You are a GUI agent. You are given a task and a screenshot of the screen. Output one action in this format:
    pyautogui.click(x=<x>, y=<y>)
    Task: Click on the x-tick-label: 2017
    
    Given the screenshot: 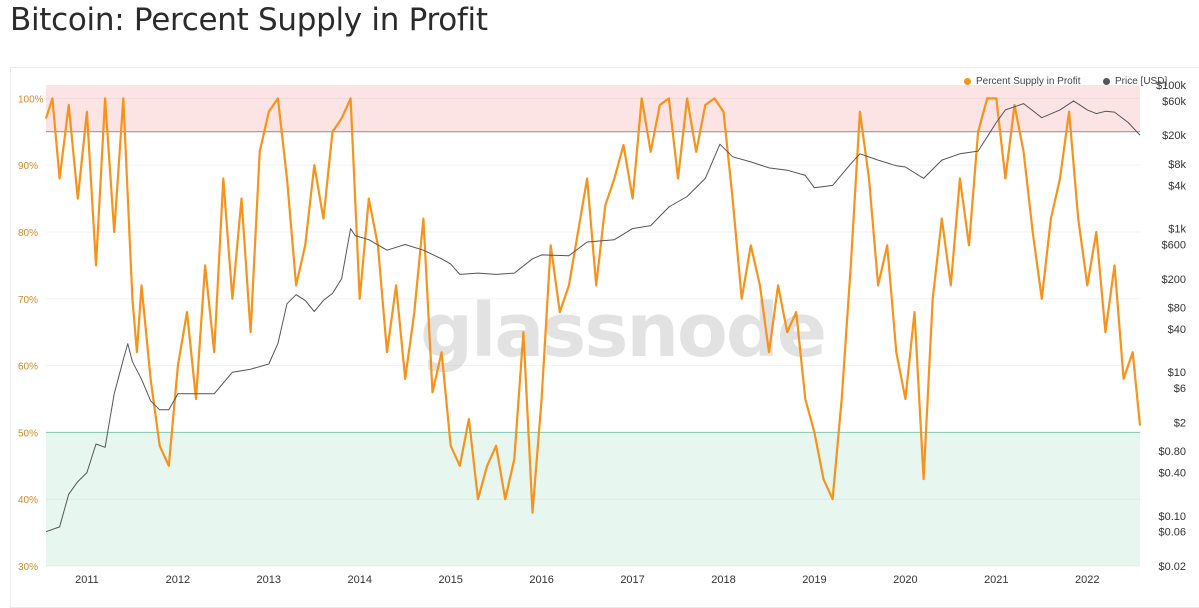 What is the action you would take?
    pyautogui.click(x=632, y=580)
    